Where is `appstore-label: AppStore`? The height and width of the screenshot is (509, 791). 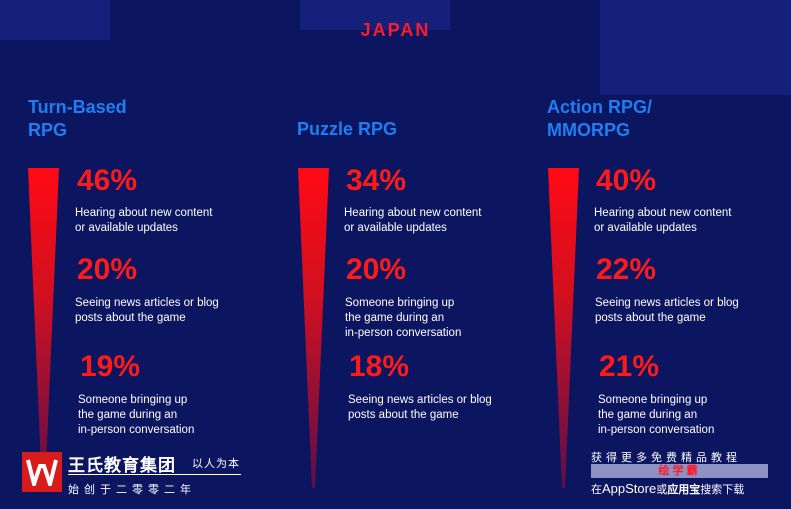 appstore-label: AppStore is located at coordinates (629, 488).